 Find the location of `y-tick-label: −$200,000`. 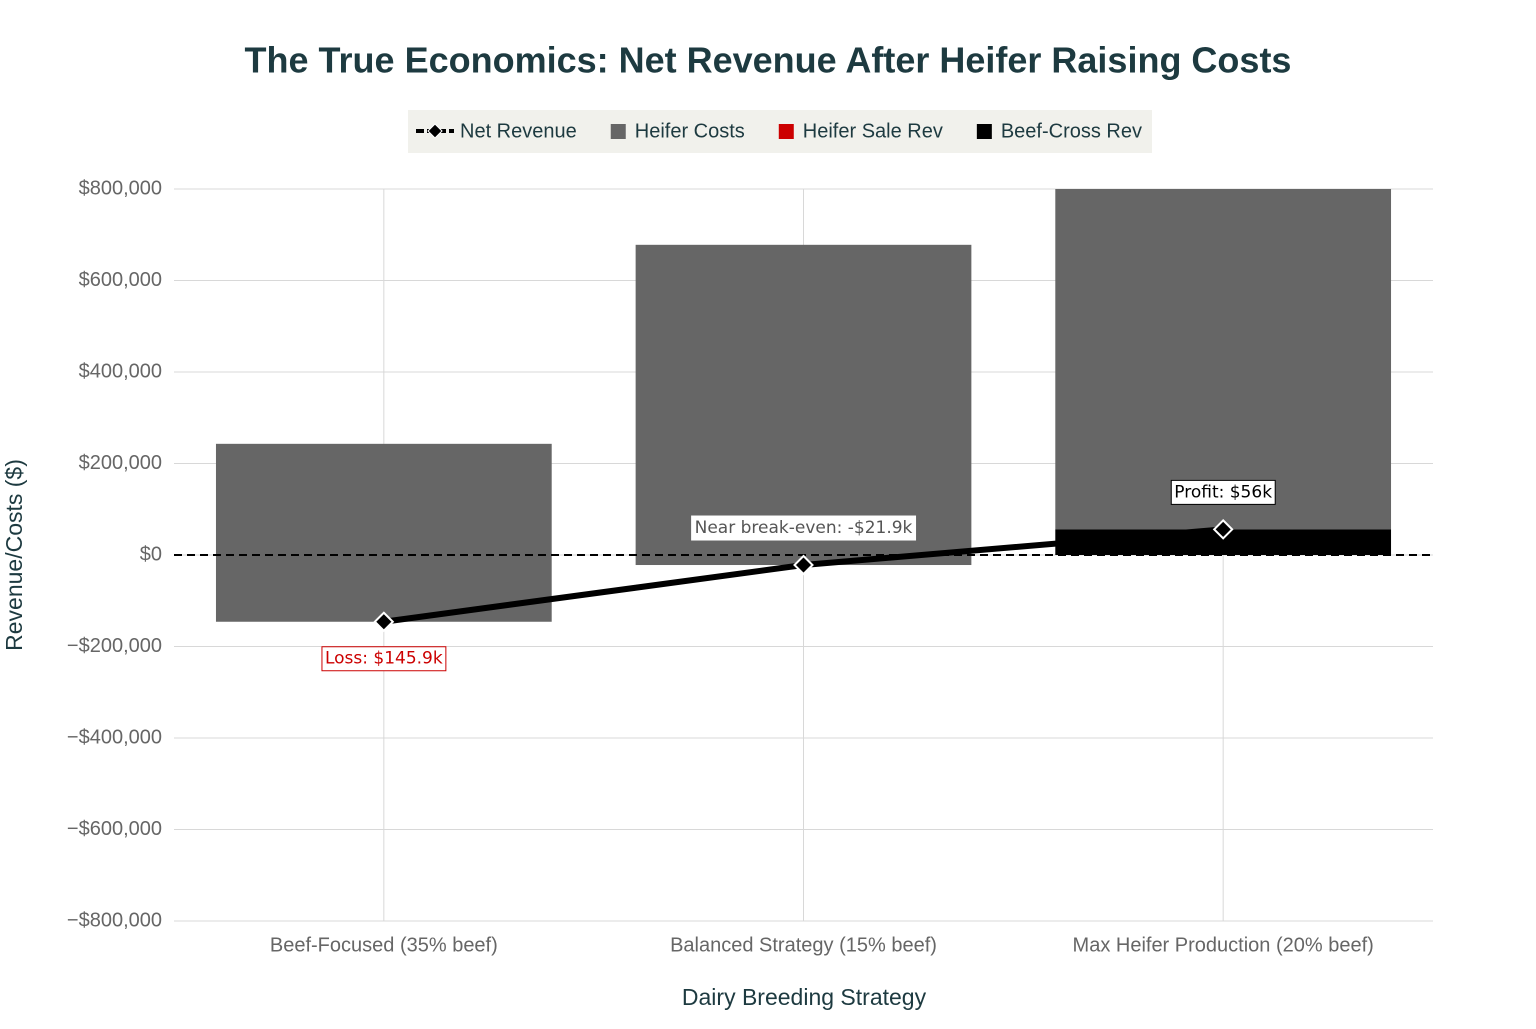

y-tick-label: −$200,000 is located at coordinates (114, 646).